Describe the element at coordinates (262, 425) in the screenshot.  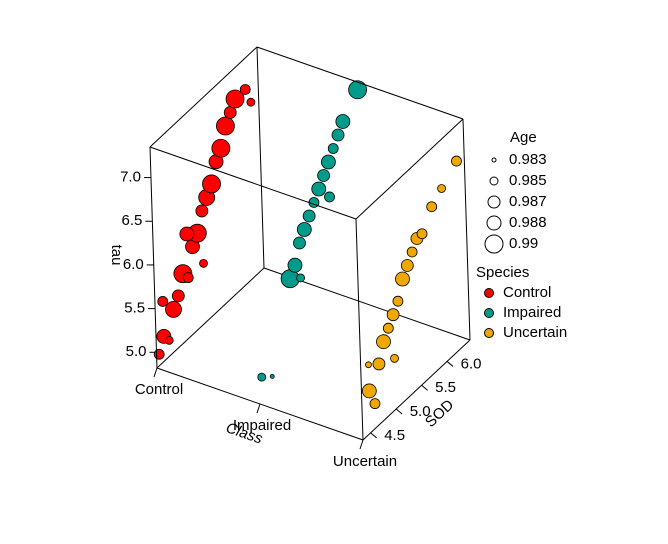
I see `x-tick-label: Impaired` at that location.